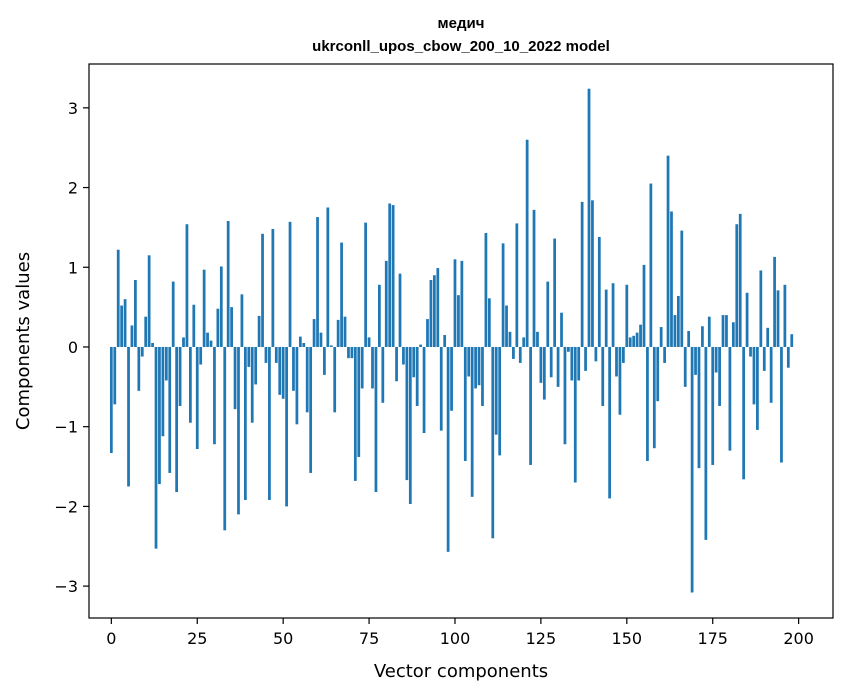  What do you see at coordinates (541, 638) in the screenshot?
I see `x-tick-label-125: 125` at bounding box center [541, 638].